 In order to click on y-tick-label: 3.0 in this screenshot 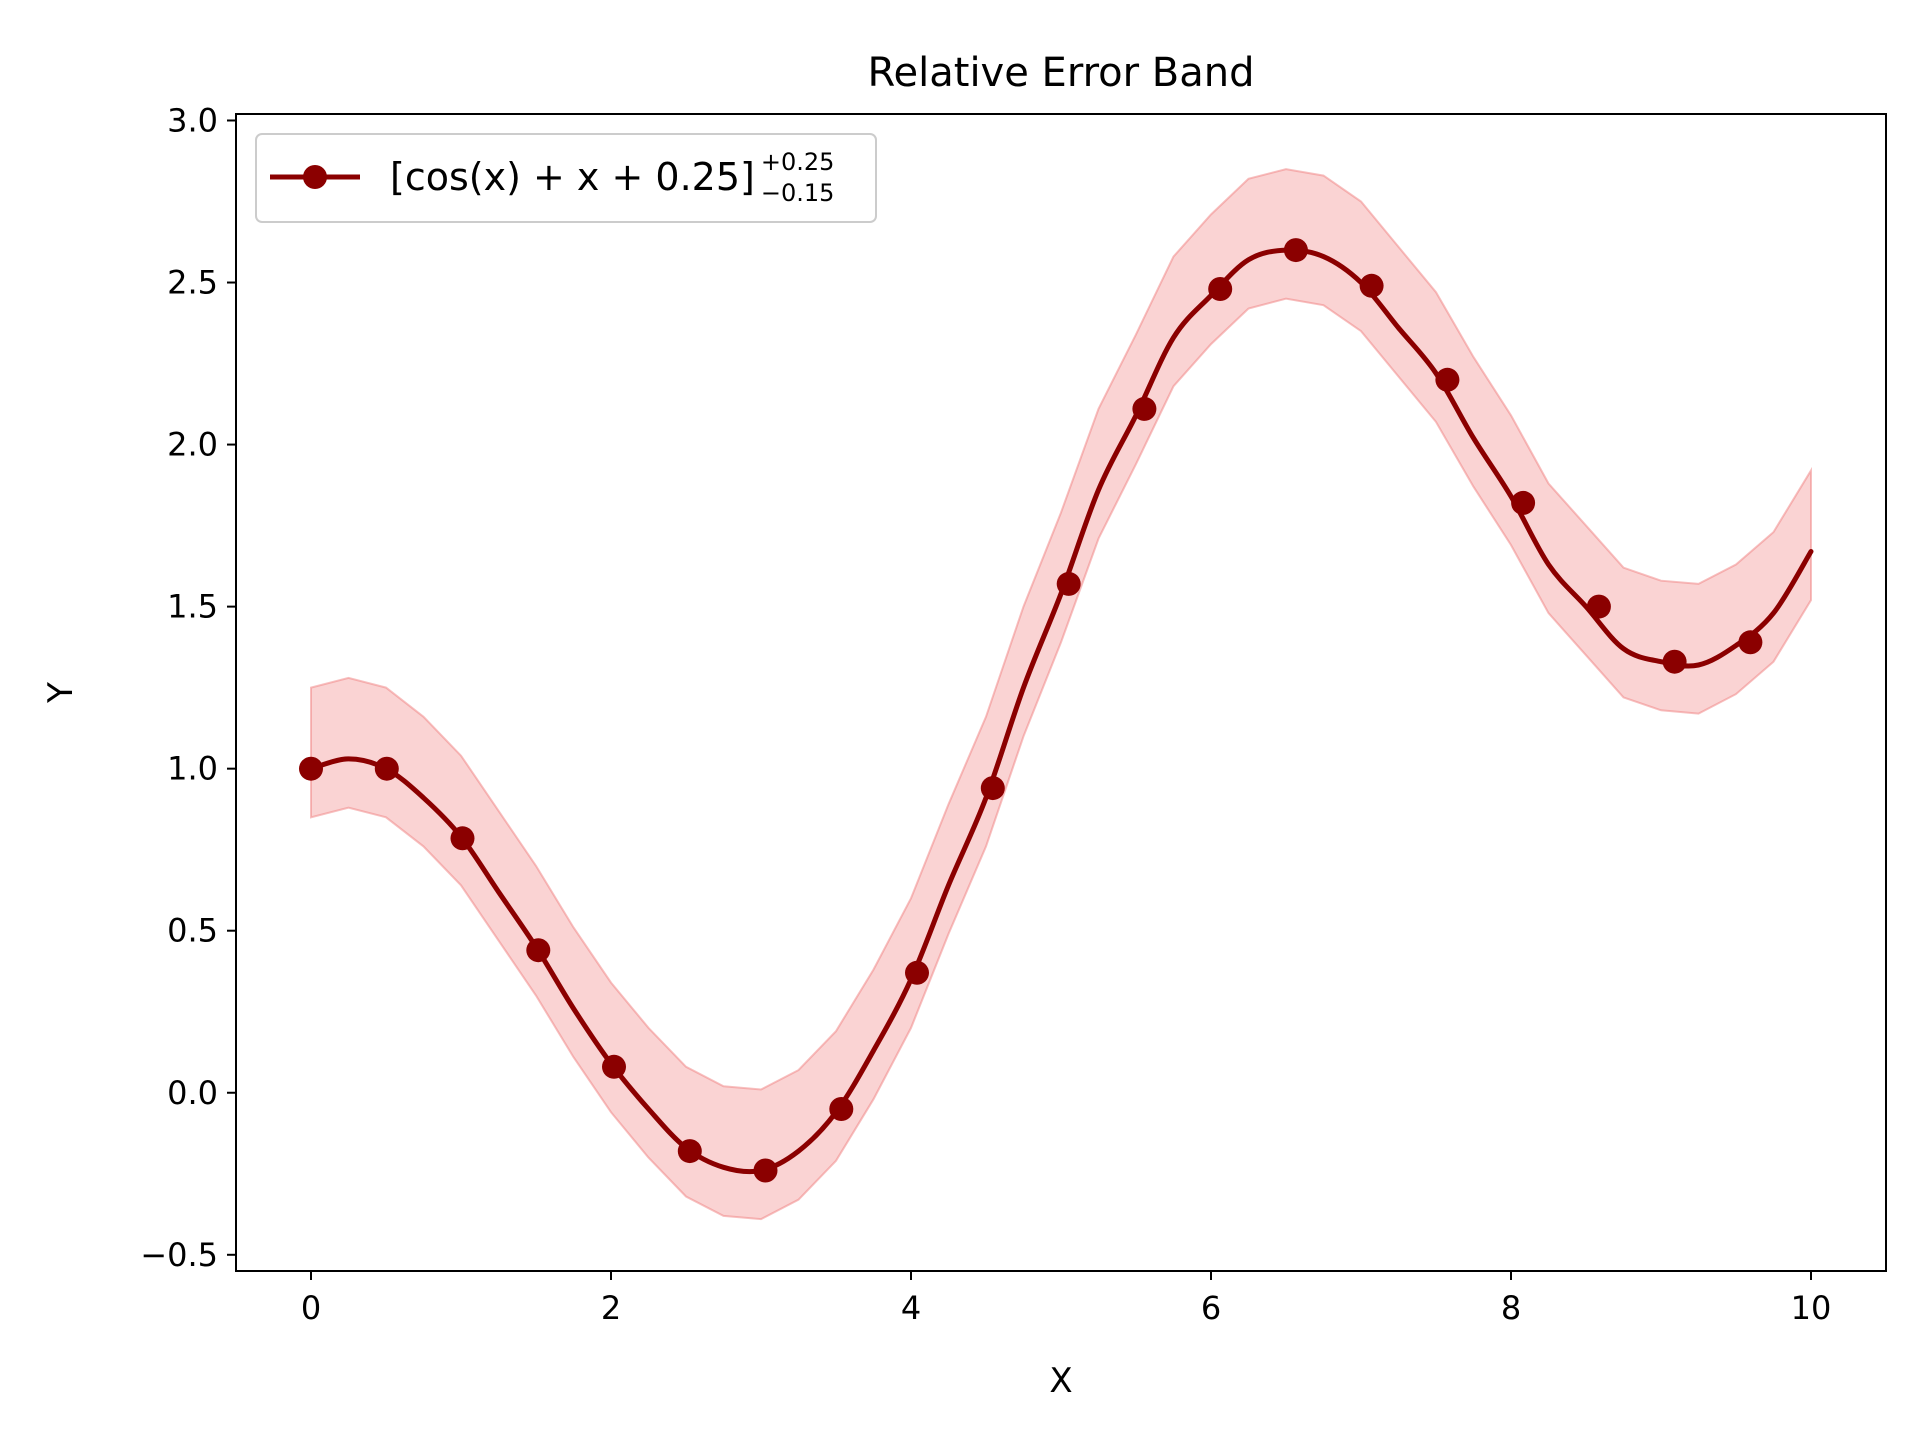, I will do `click(192, 120)`.